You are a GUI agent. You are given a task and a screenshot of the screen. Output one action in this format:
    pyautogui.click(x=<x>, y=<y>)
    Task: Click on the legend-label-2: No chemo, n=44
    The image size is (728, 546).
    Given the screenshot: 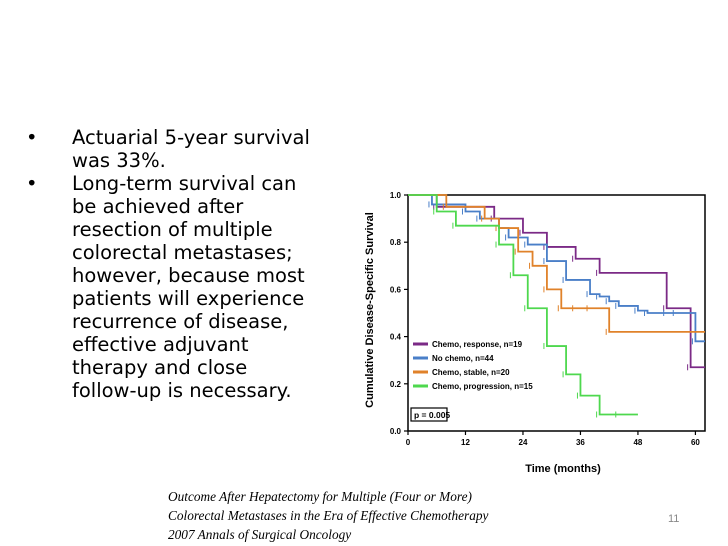 What is the action you would take?
    pyautogui.click(x=463, y=358)
    